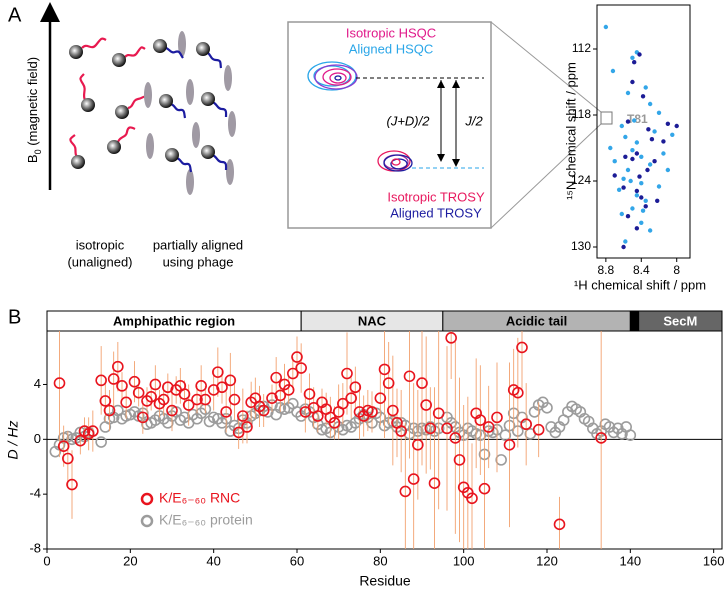  What do you see at coordinates (570, 131) in the screenshot?
I see `y-axis-label: ¹⁵N chemical shift / ppm` at bounding box center [570, 131].